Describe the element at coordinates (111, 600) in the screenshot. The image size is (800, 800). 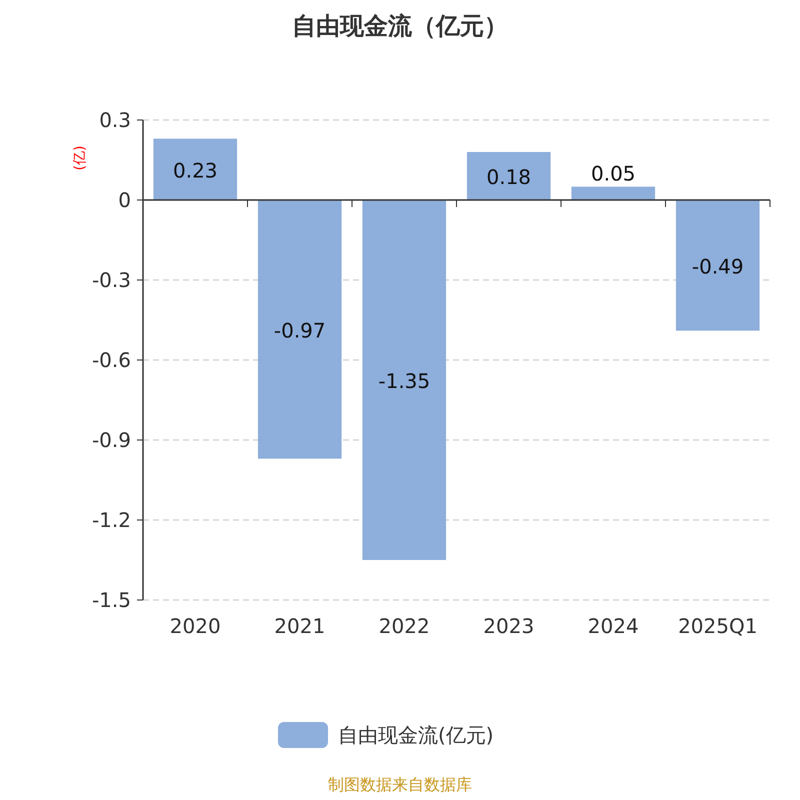
I see `y-tick-label: -1.5` at that location.